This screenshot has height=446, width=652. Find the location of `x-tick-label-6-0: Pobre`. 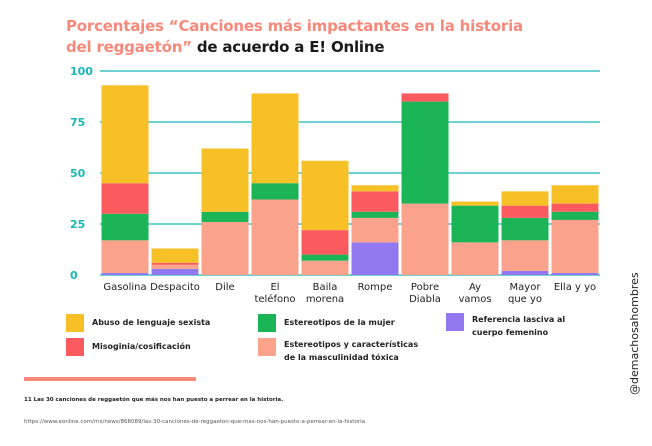

x-tick-label-6-0: Pobre is located at coordinates (425, 287).